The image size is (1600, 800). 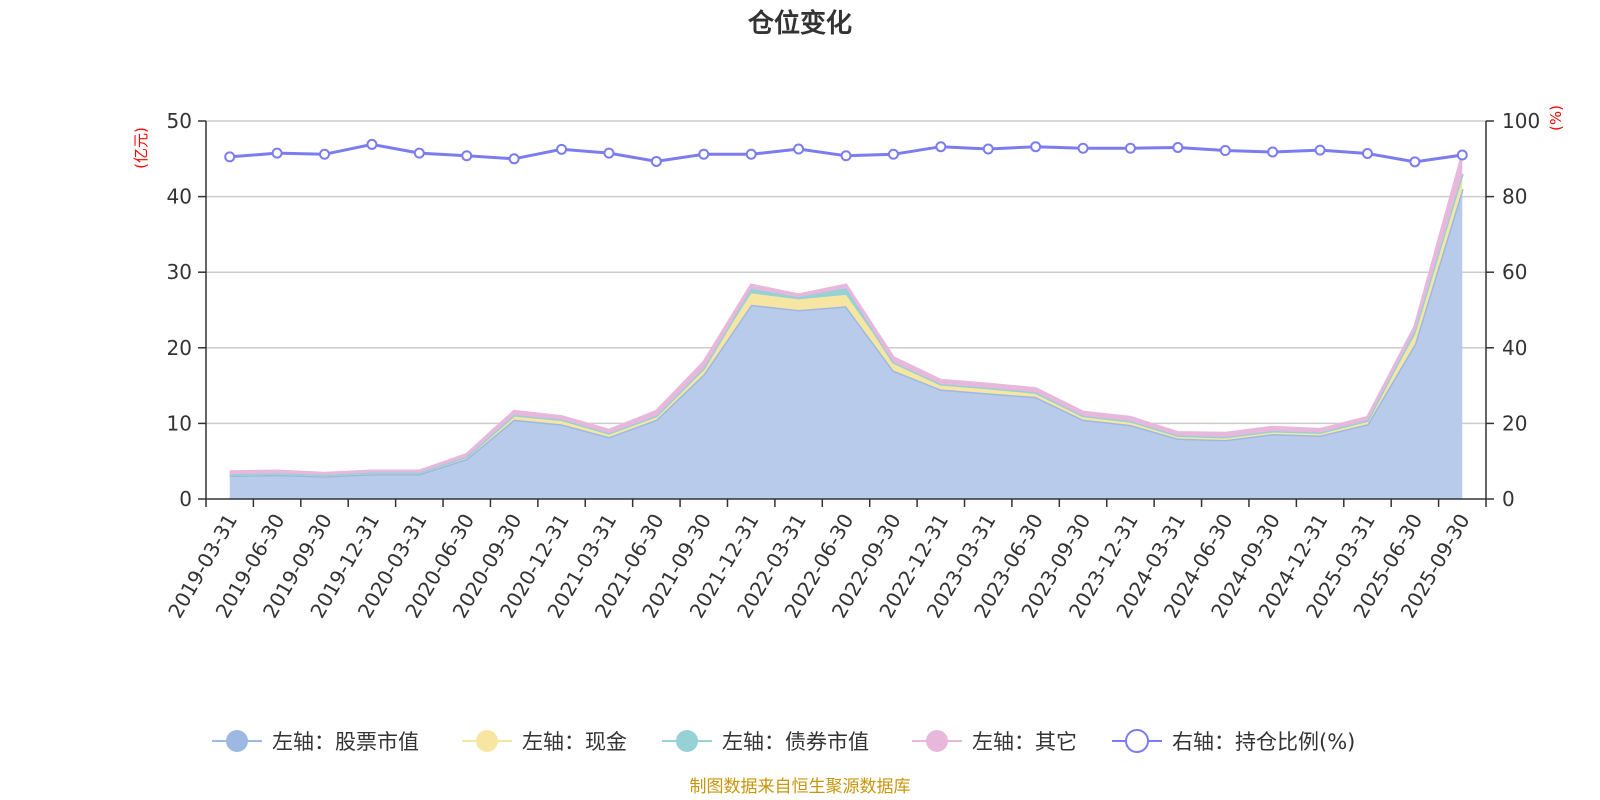 What do you see at coordinates (1514, 423) in the screenshot?
I see `y-right-tick-label: 20` at bounding box center [1514, 423].